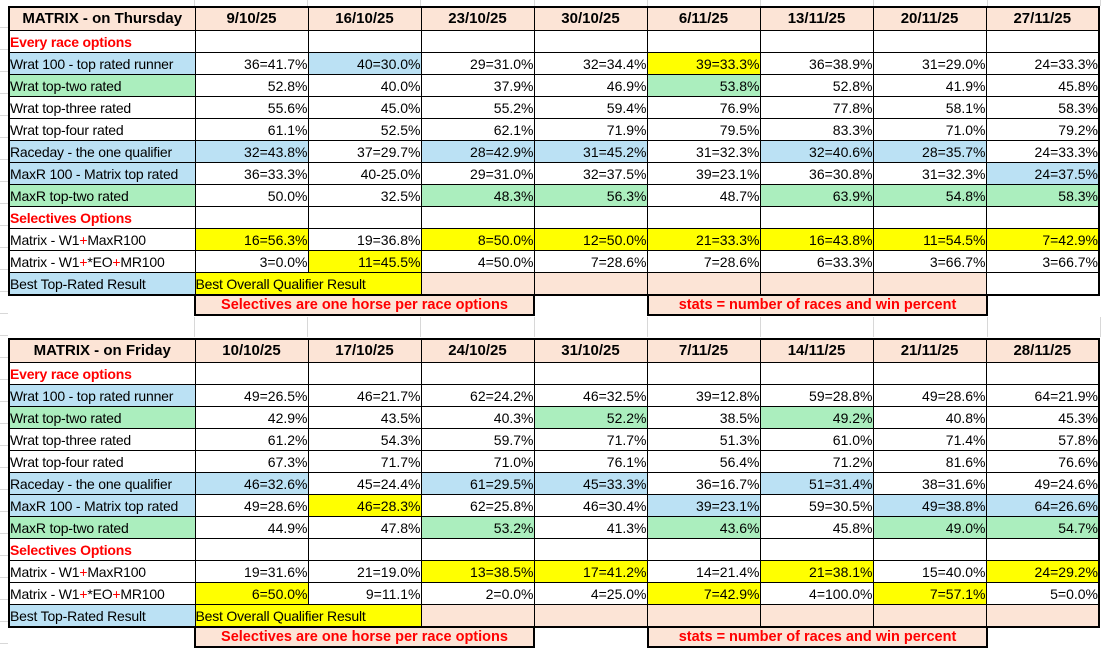  I want to click on date-header: 31/10/25, so click(590, 350).